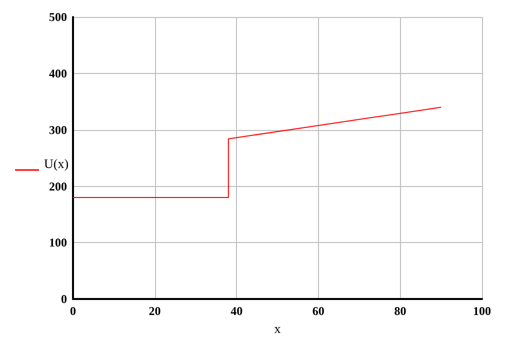 This screenshot has width=506, height=340. What do you see at coordinates (400, 311) in the screenshot?
I see `x-tick-label: 80` at bounding box center [400, 311].